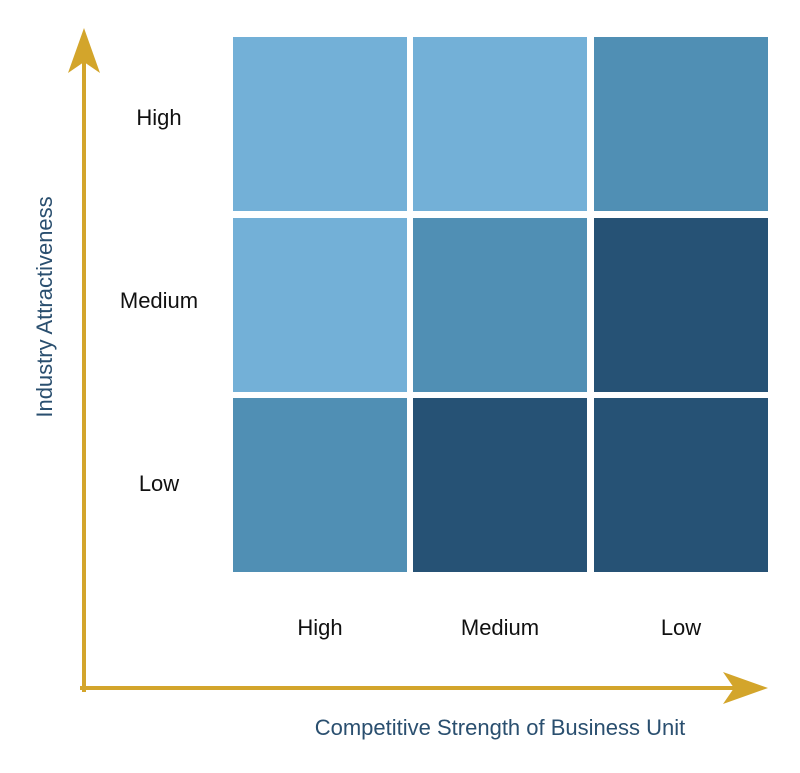 The height and width of the screenshot is (773, 800). What do you see at coordinates (500, 627) in the screenshot?
I see `column-label-medium: Medium` at bounding box center [500, 627].